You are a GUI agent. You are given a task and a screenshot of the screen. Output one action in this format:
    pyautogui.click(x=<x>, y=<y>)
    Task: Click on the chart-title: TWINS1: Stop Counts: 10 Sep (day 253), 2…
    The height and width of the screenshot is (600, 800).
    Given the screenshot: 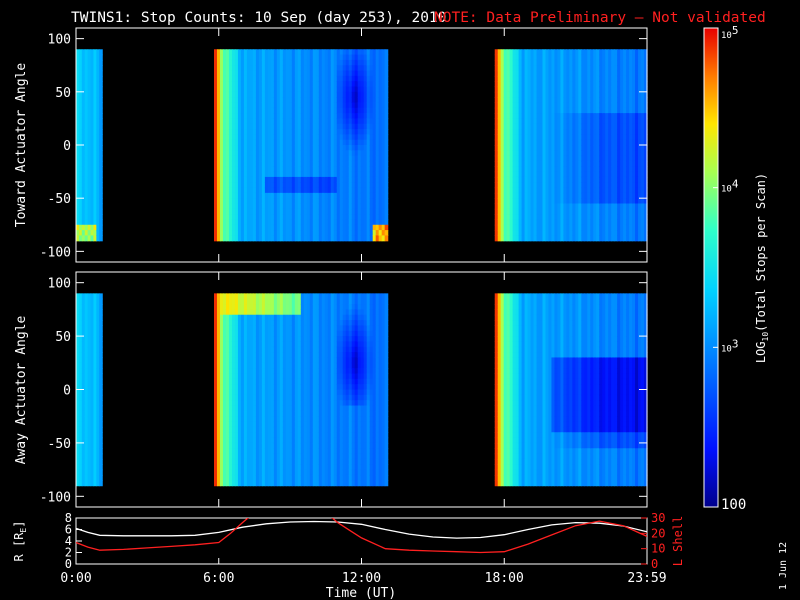 What is the action you would take?
    pyautogui.click(x=258, y=18)
    